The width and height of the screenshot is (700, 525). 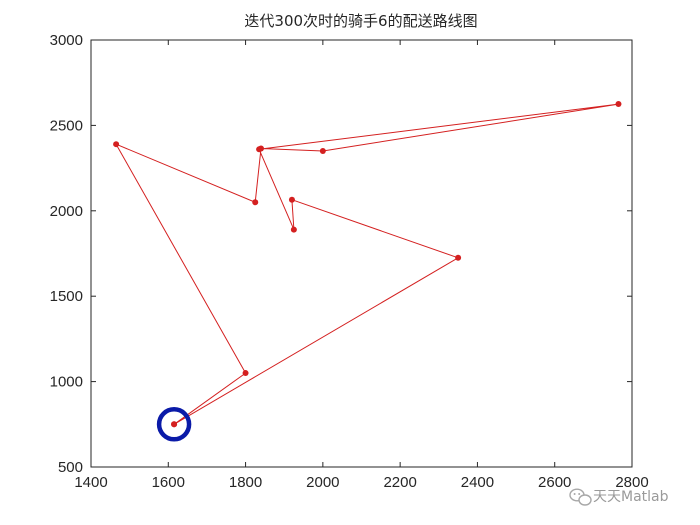 What do you see at coordinates (399, 482) in the screenshot?
I see `x-tick-label: 2200` at bounding box center [399, 482].